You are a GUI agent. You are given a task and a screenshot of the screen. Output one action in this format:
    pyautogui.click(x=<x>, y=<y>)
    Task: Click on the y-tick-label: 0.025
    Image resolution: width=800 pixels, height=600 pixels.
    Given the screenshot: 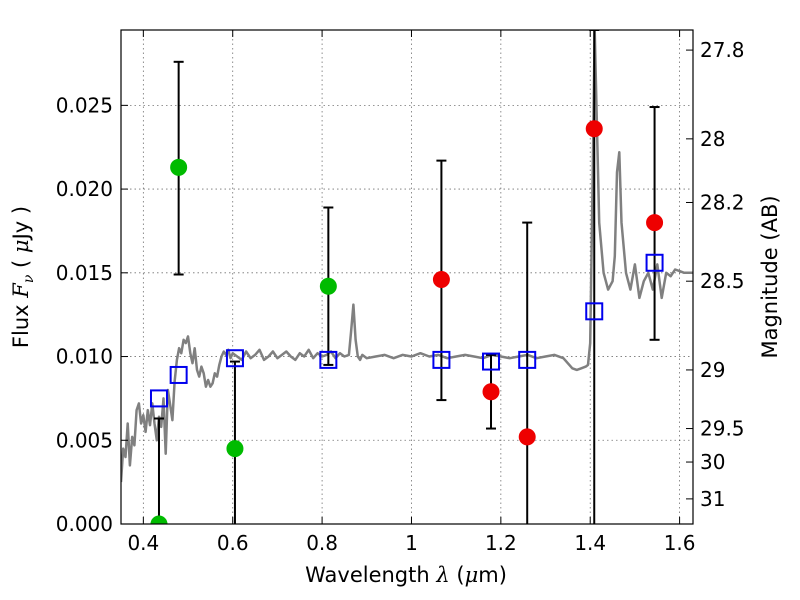 What is the action you would take?
    pyautogui.click(x=84, y=105)
    